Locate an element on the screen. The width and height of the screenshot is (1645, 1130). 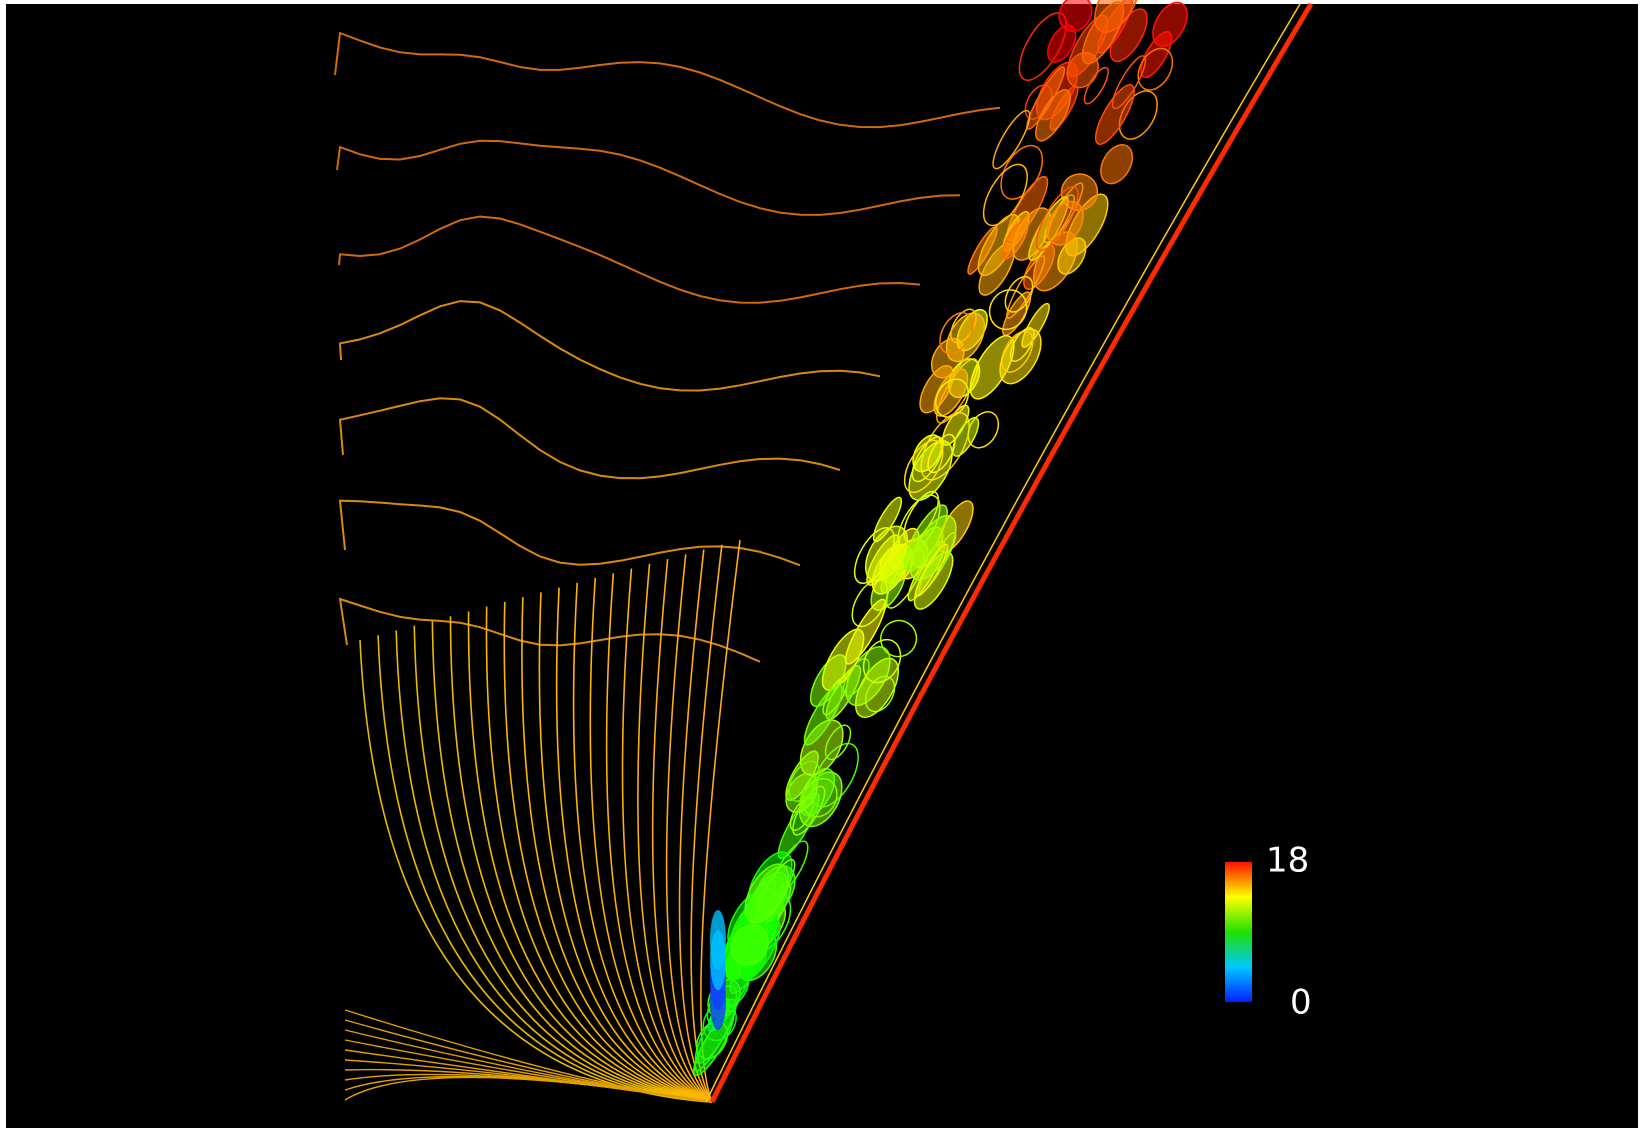
colorbar is located at coordinates (1238, 932).